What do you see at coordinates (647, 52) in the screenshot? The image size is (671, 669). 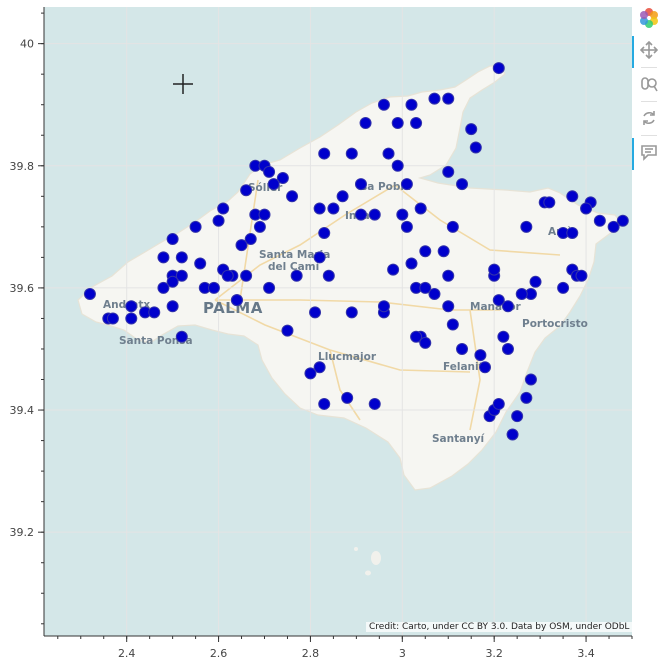 I see `pan-tool-button` at bounding box center [647, 52].